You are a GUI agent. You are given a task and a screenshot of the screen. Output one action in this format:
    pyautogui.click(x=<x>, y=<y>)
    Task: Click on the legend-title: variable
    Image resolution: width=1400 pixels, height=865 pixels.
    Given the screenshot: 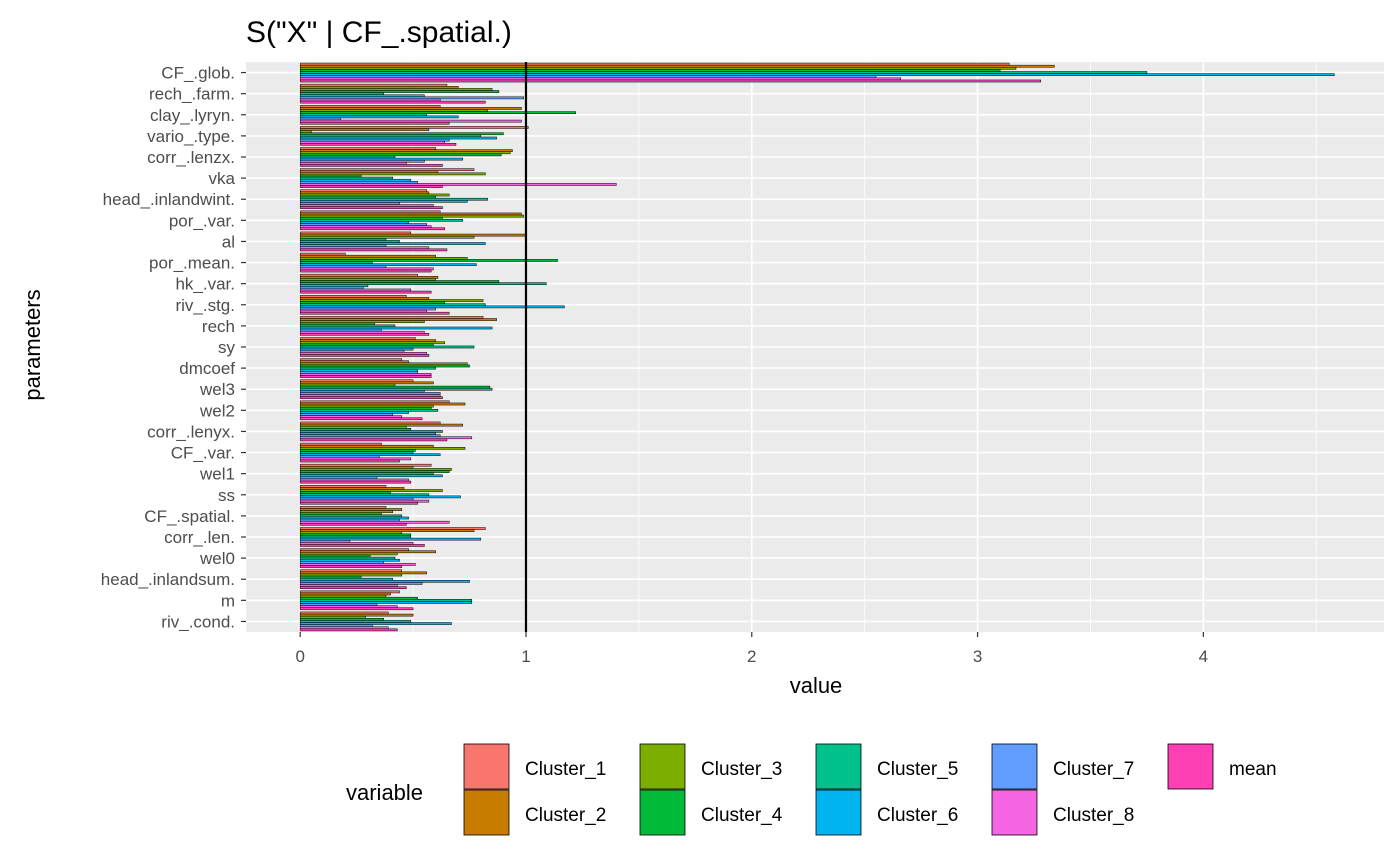 What is the action you would take?
    pyautogui.click(x=384, y=792)
    